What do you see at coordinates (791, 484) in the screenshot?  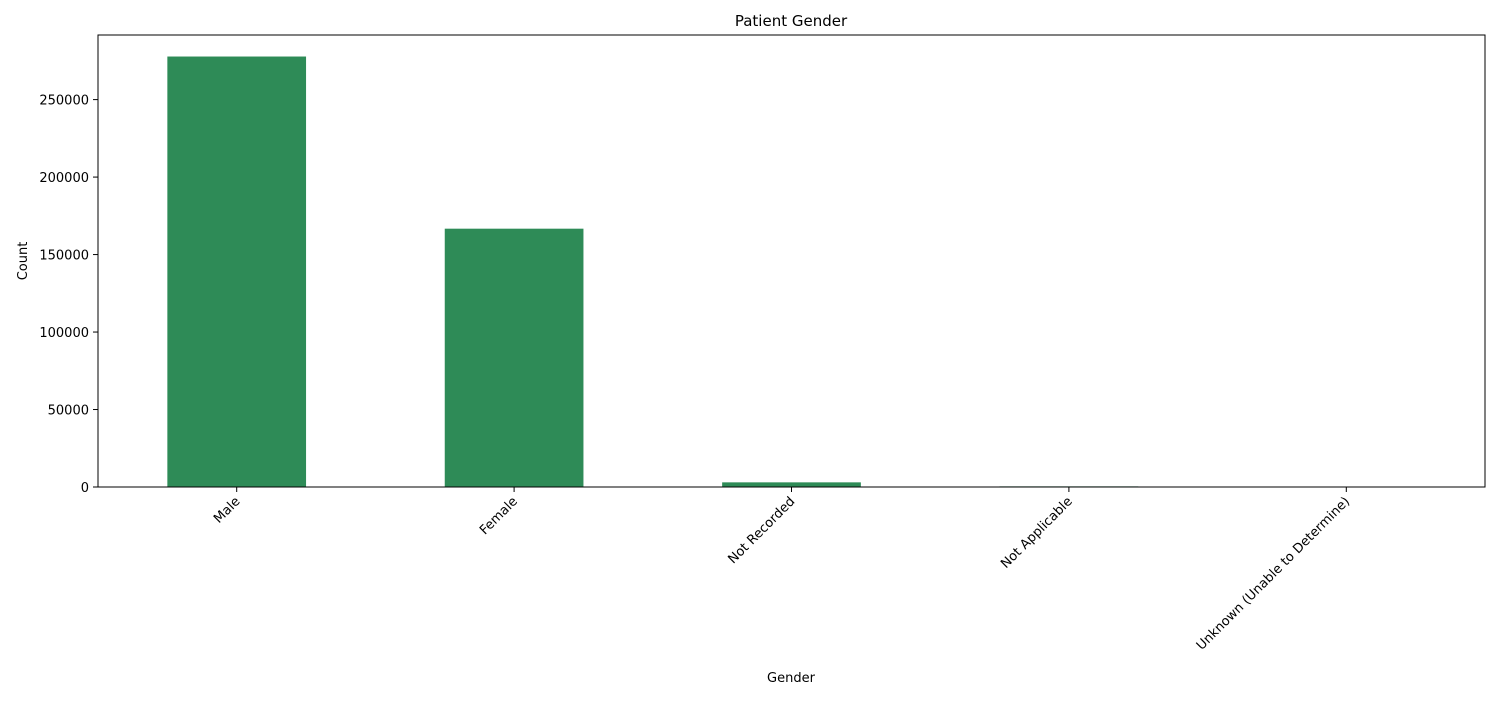 I see `bar-not-recorded` at bounding box center [791, 484].